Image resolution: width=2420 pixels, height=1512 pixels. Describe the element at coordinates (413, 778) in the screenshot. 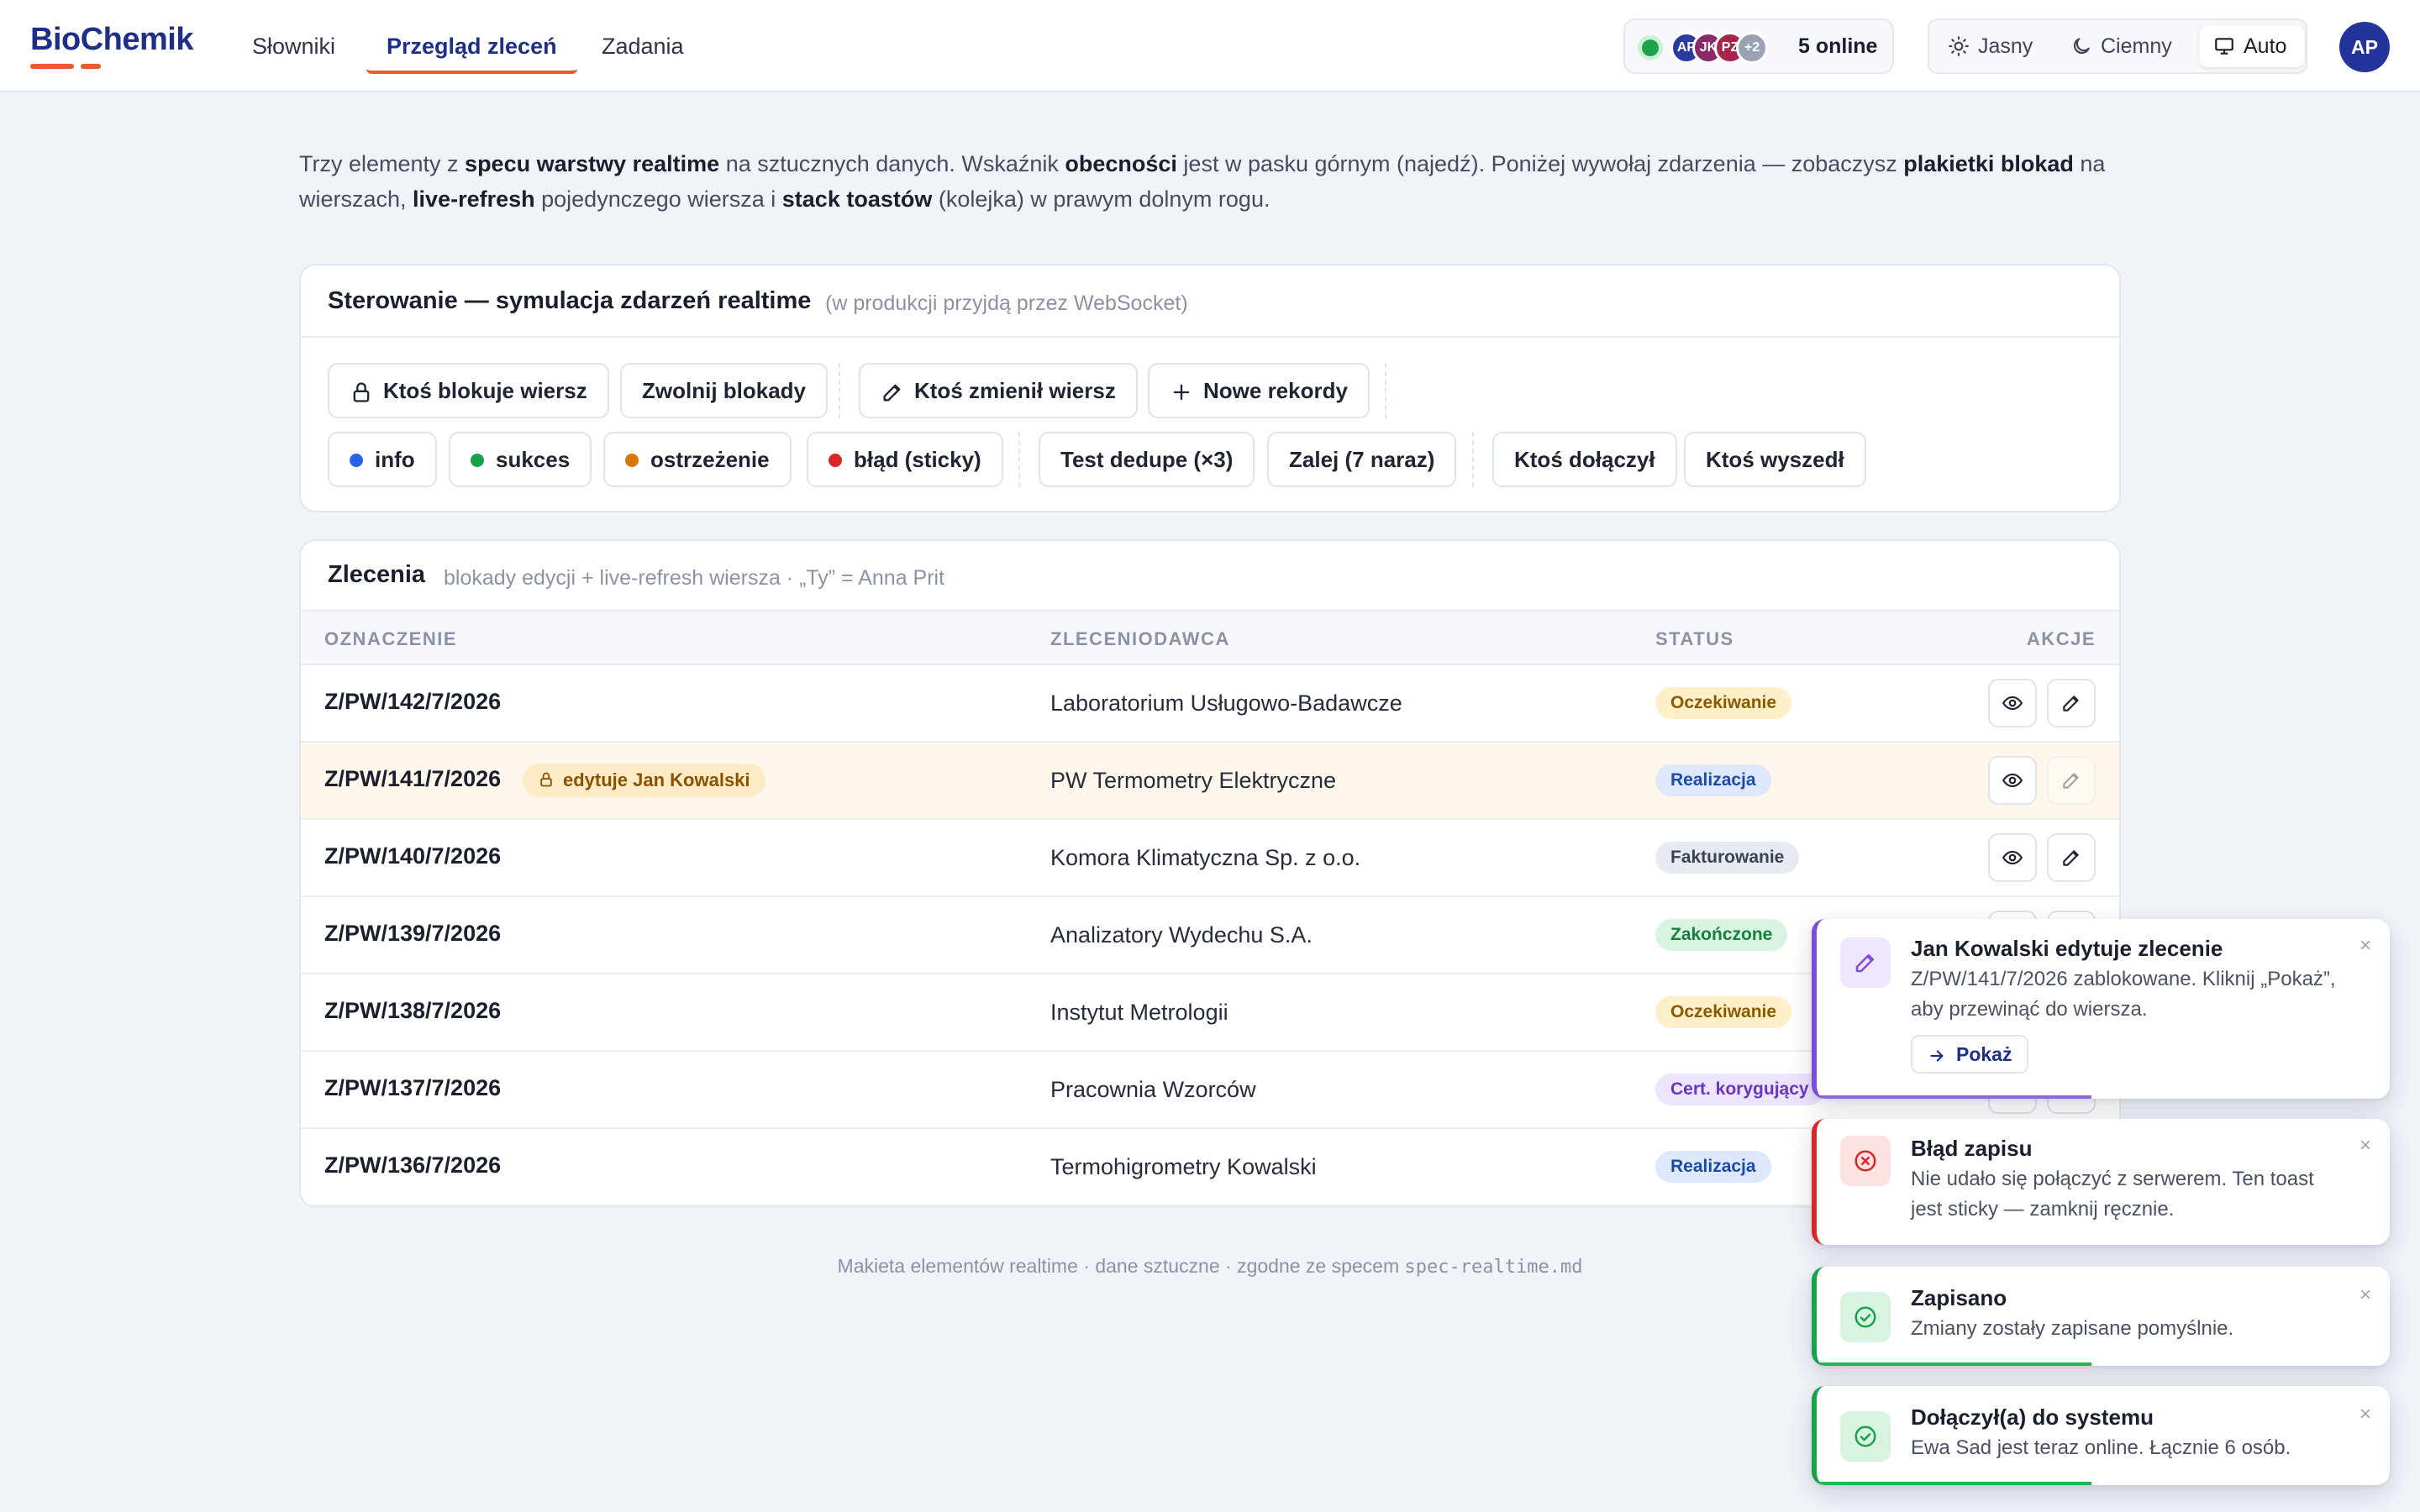

I see `order-id: Z/PW/141/7/2026` at that location.